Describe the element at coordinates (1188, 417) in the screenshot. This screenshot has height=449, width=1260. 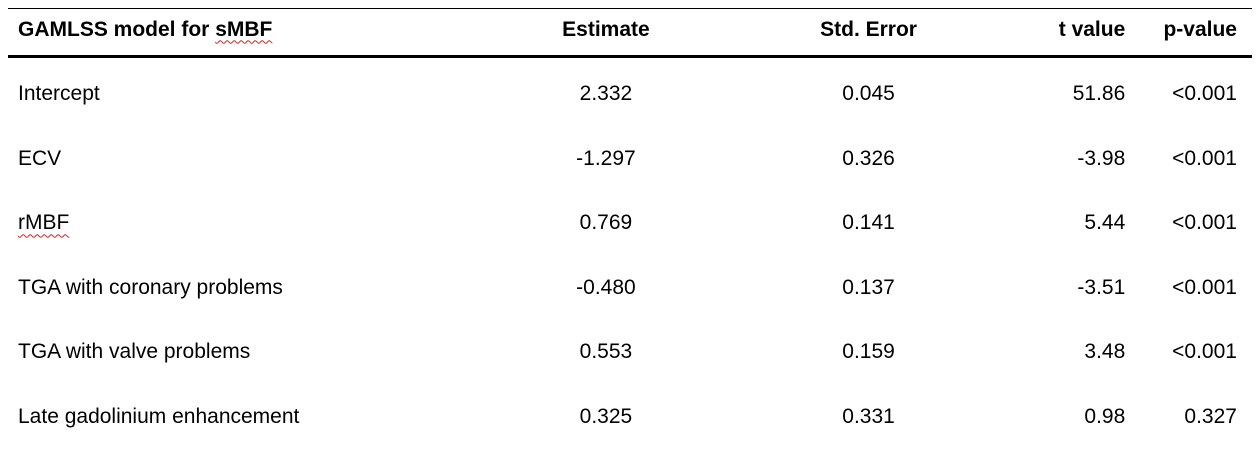
I see `row-p-value: 0.327` at that location.